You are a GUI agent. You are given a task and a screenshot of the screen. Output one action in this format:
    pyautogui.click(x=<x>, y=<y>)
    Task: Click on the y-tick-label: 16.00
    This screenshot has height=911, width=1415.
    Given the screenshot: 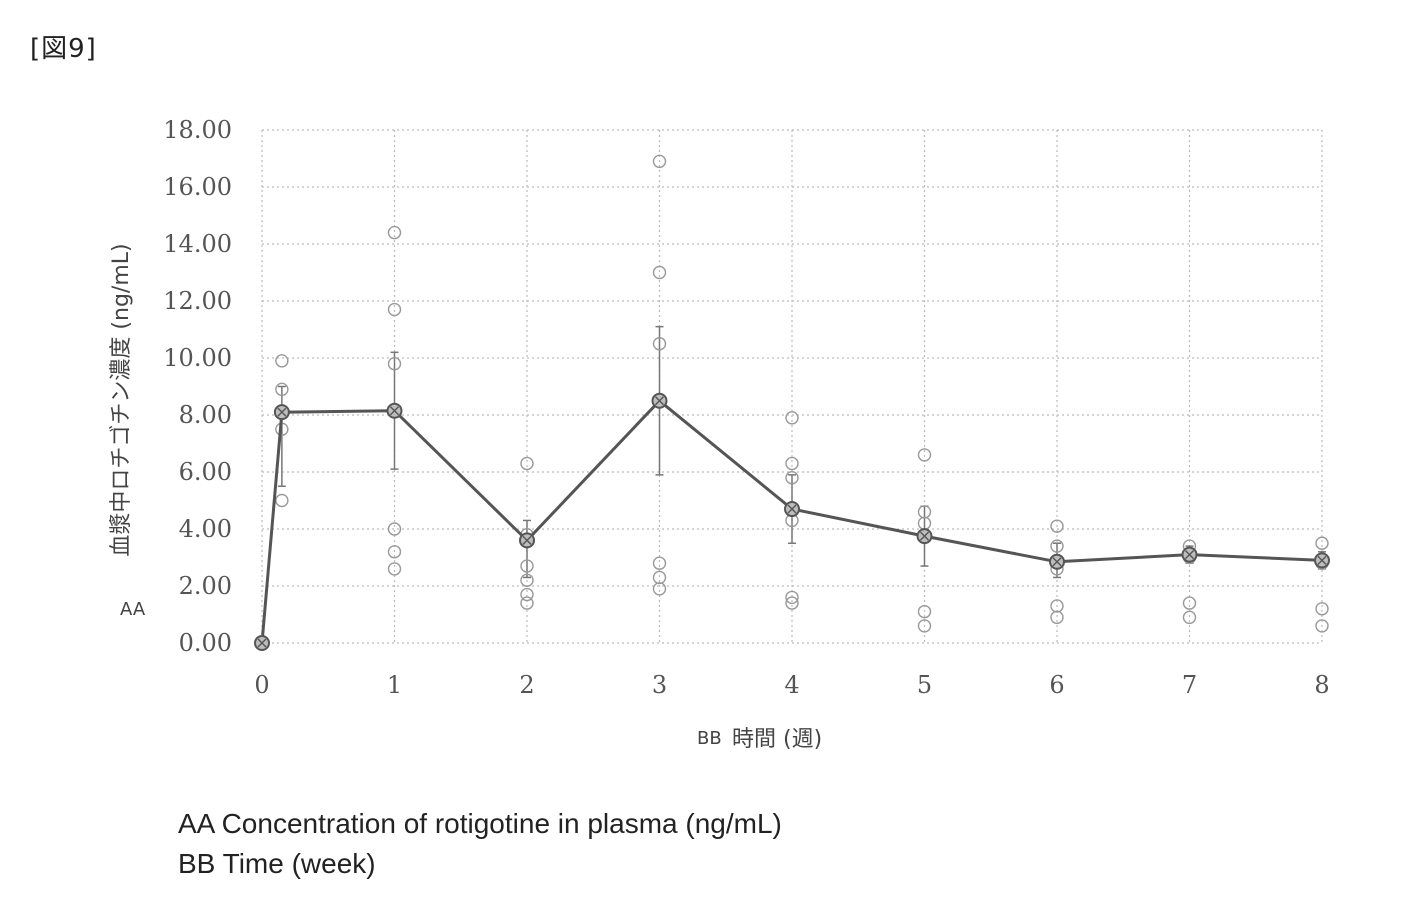 What is the action you would take?
    pyautogui.click(x=197, y=187)
    